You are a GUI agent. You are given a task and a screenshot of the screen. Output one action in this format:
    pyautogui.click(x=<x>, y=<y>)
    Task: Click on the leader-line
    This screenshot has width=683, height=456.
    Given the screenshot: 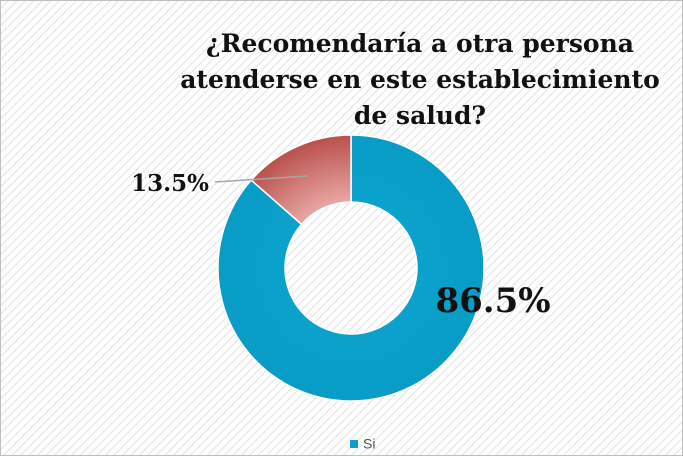 What is the action you would take?
    pyautogui.click(x=261, y=179)
    